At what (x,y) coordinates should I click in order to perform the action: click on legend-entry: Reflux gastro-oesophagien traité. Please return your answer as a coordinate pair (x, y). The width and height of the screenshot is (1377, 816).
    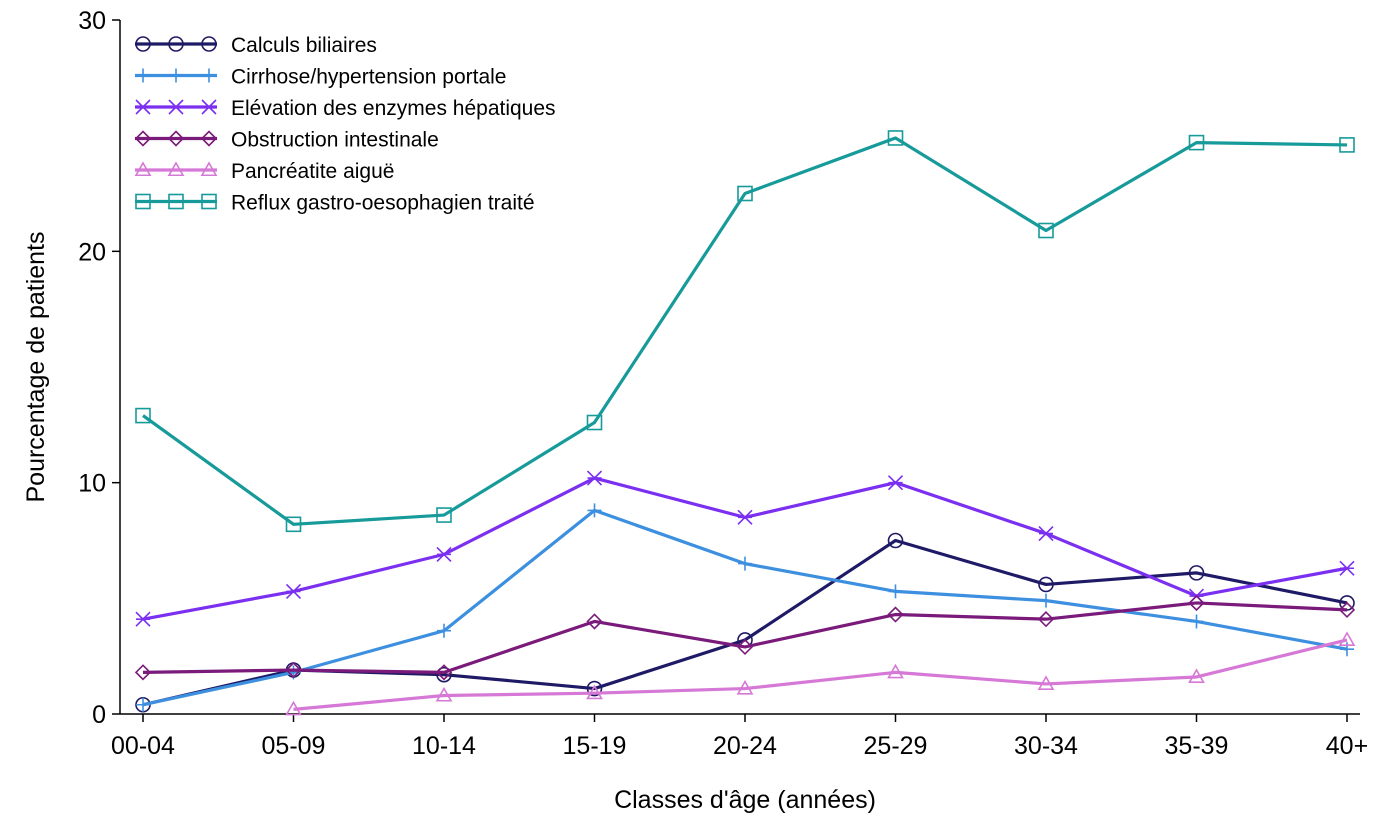
    Looking at the image, I should click on (335, 203).